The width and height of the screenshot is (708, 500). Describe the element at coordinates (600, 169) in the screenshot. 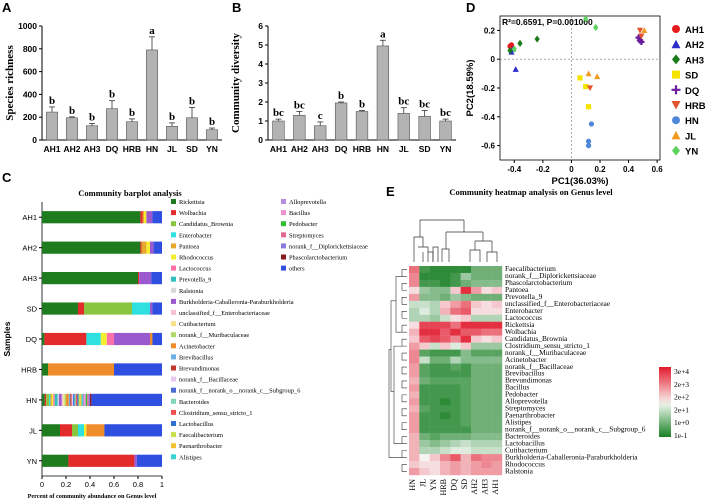

I see `x-tick-label: 0.2` at that location.